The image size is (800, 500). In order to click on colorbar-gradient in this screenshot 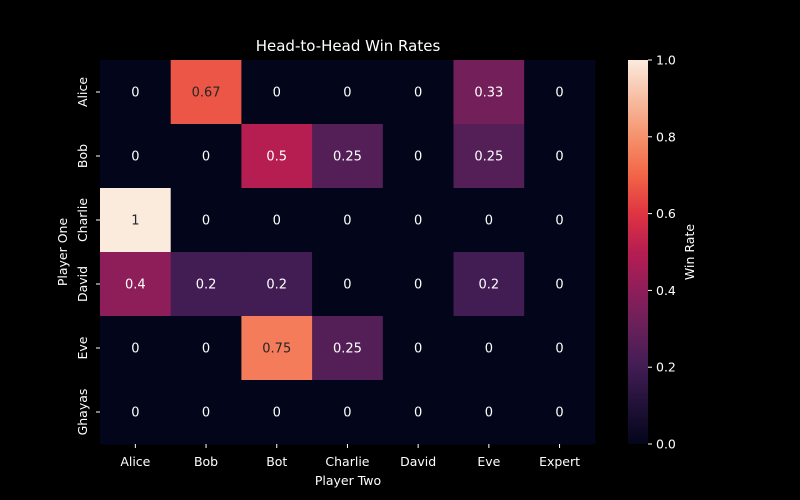, I will do `click(638, 252)`.